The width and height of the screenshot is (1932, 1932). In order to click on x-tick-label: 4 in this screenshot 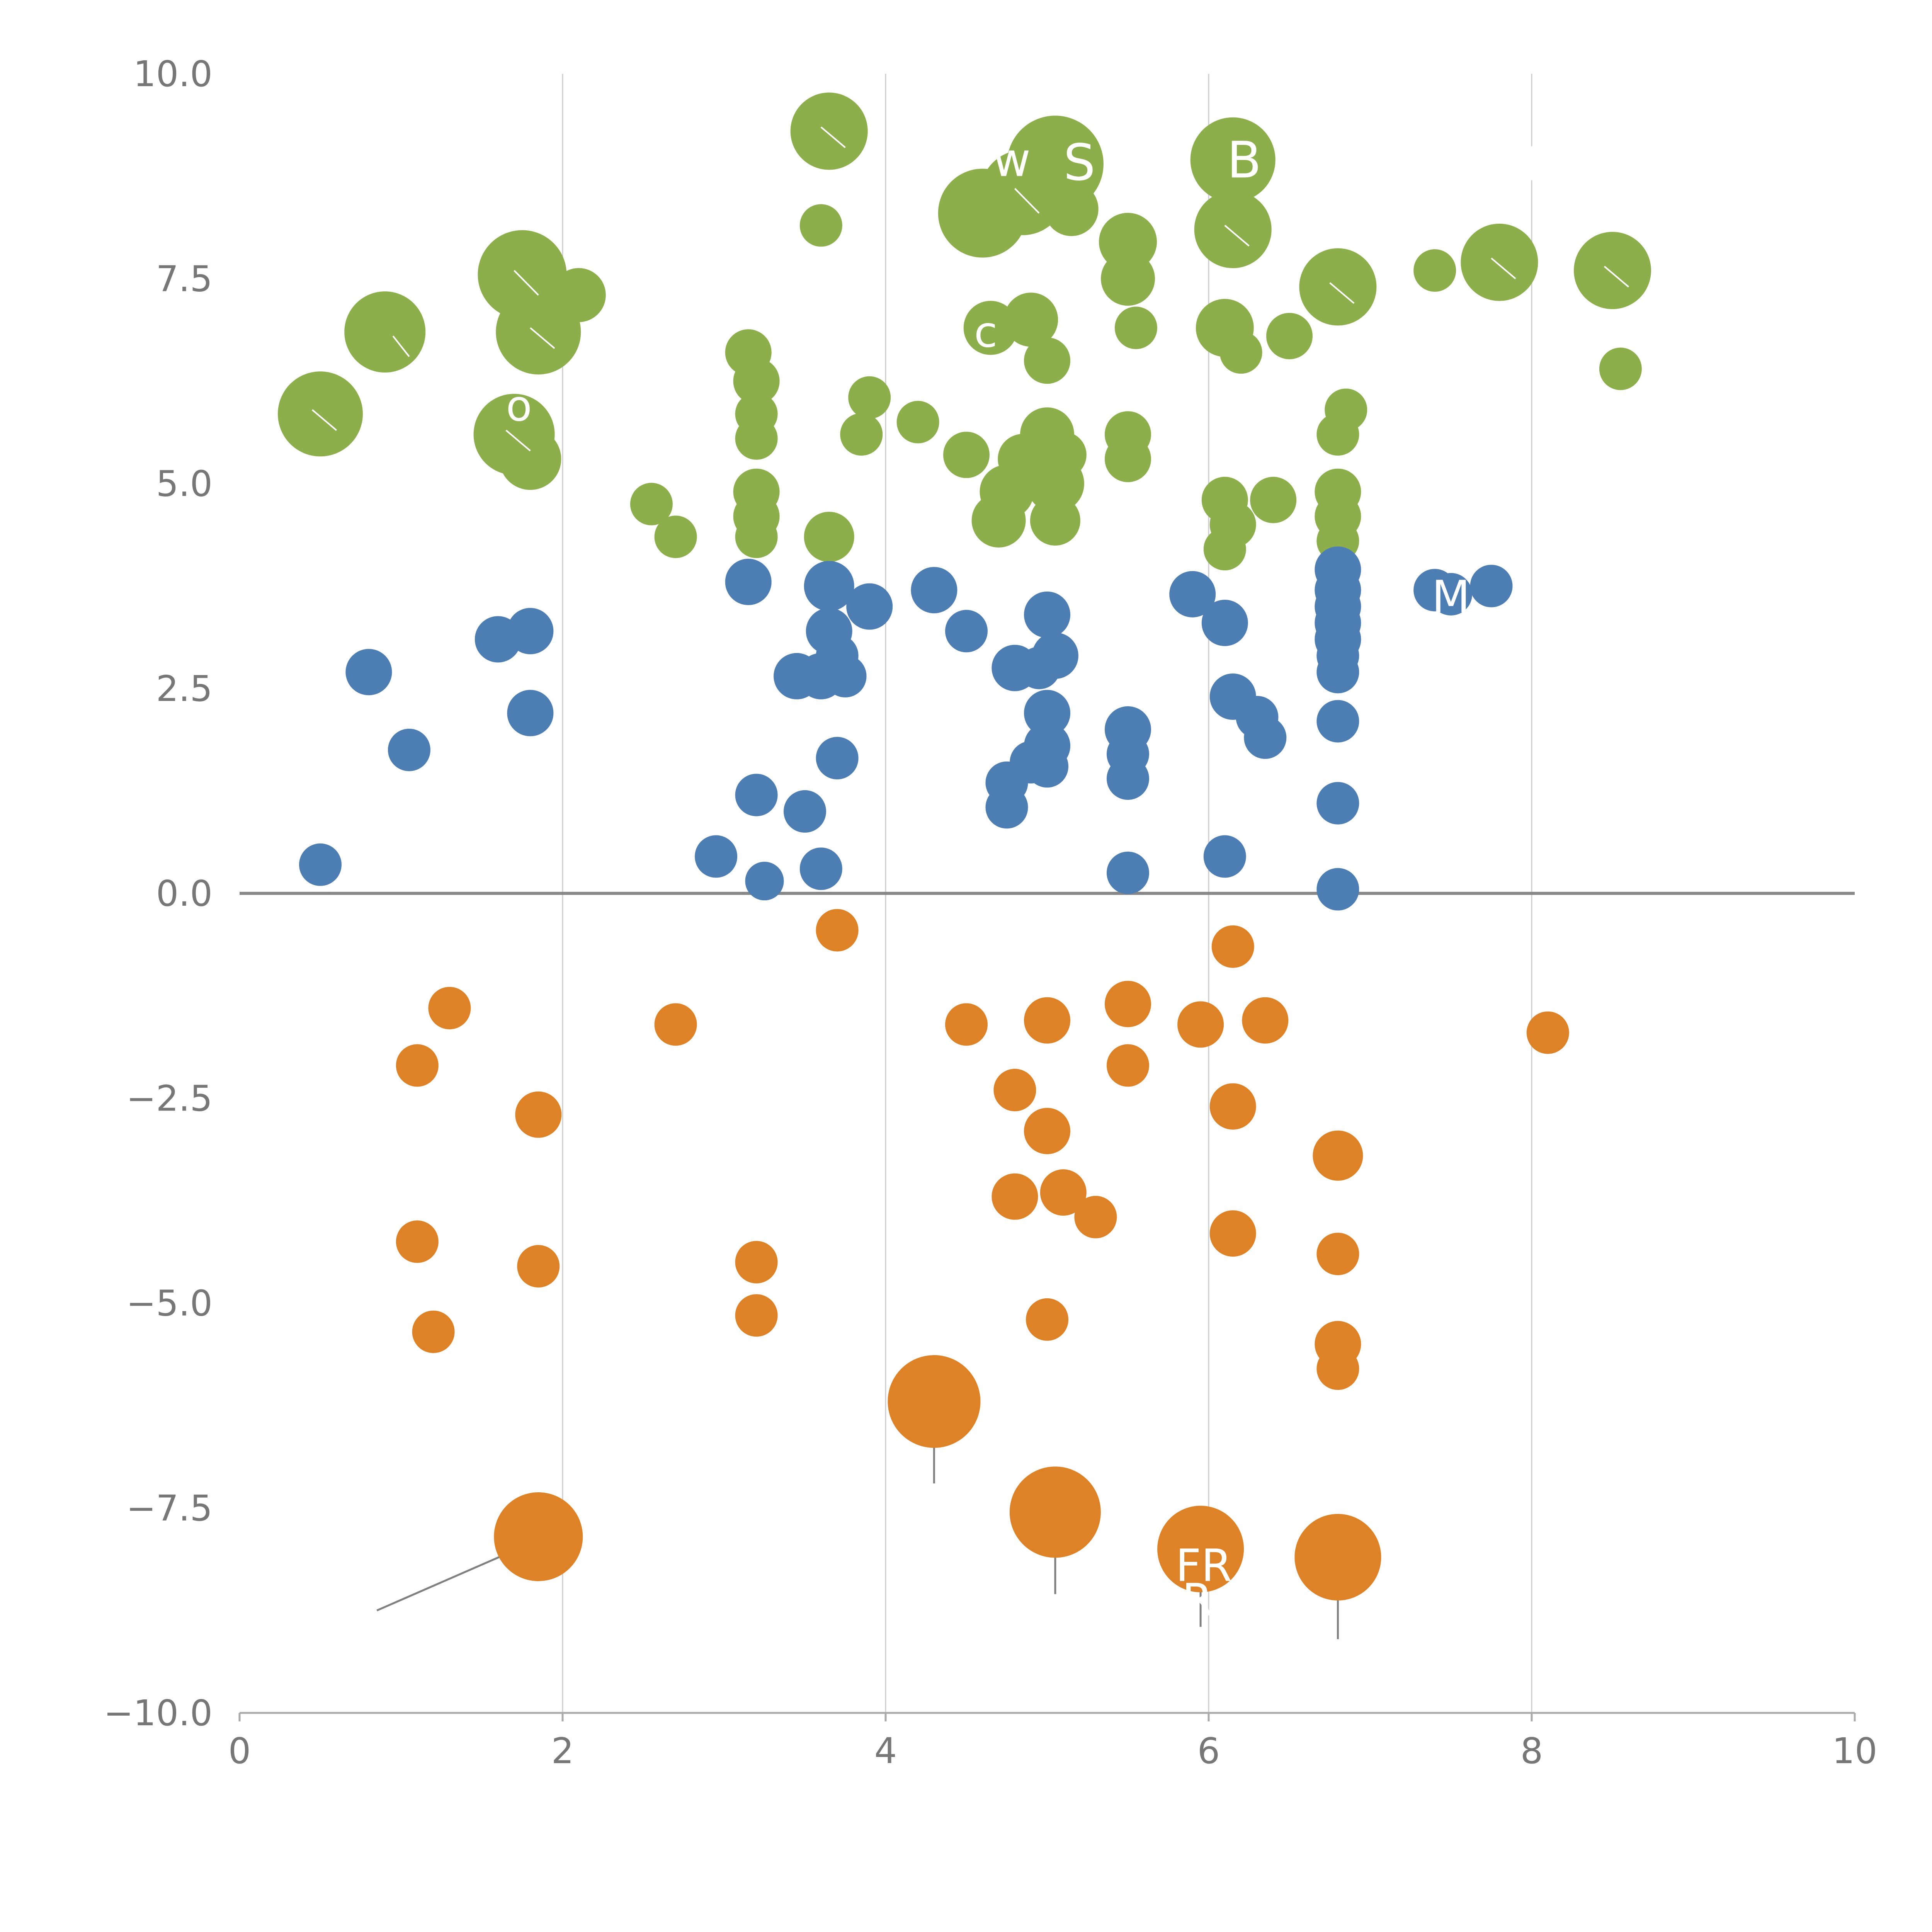, I will do `click(885, 1751)`.